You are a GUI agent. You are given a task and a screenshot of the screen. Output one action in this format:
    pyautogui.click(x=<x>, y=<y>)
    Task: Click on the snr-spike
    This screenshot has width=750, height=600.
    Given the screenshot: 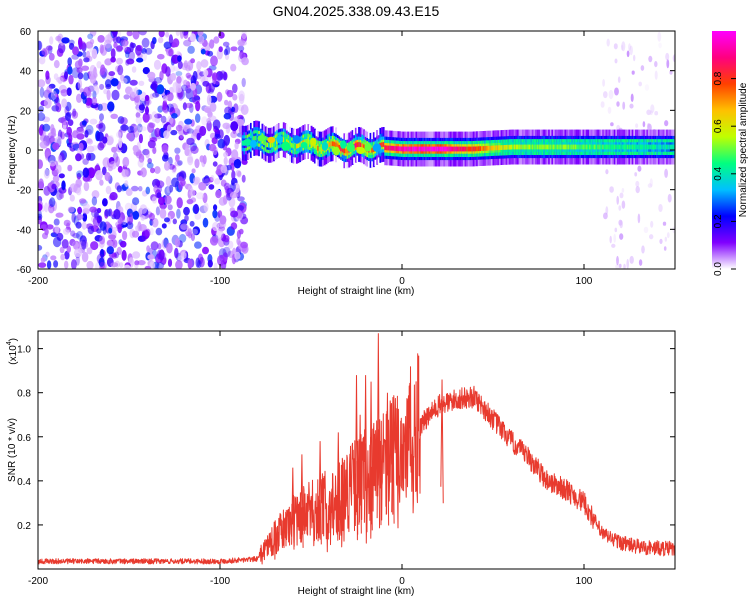 What is the action you would take?
    pyautogui.click(x=302, y=501)
    